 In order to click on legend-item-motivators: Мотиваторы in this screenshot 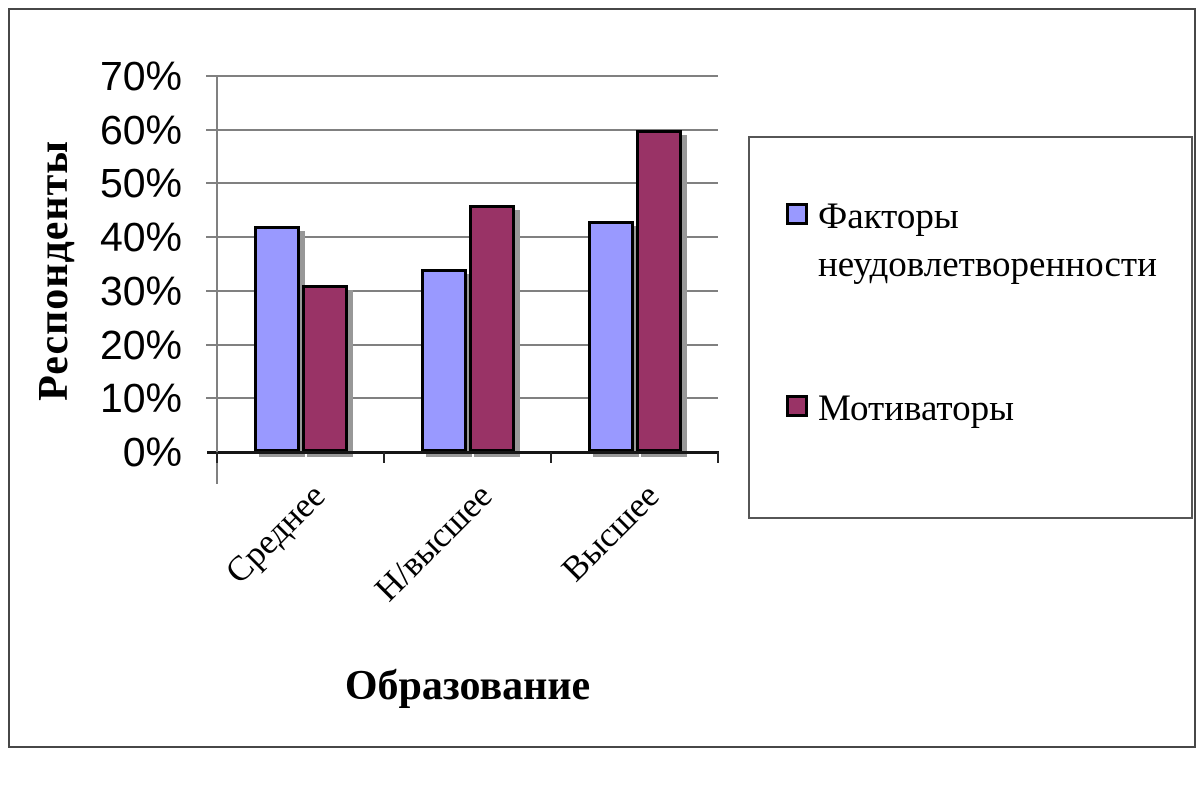, I will do `click(978, 409)`.